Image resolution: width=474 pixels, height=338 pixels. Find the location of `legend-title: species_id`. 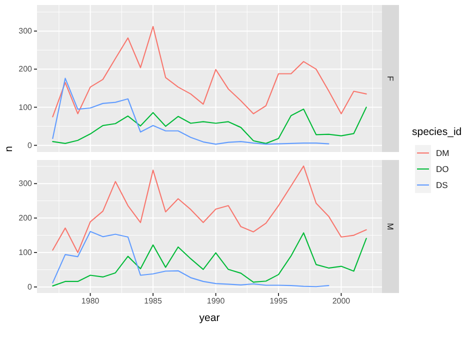

legend-title: species_id is located at coordinates (437, 132).